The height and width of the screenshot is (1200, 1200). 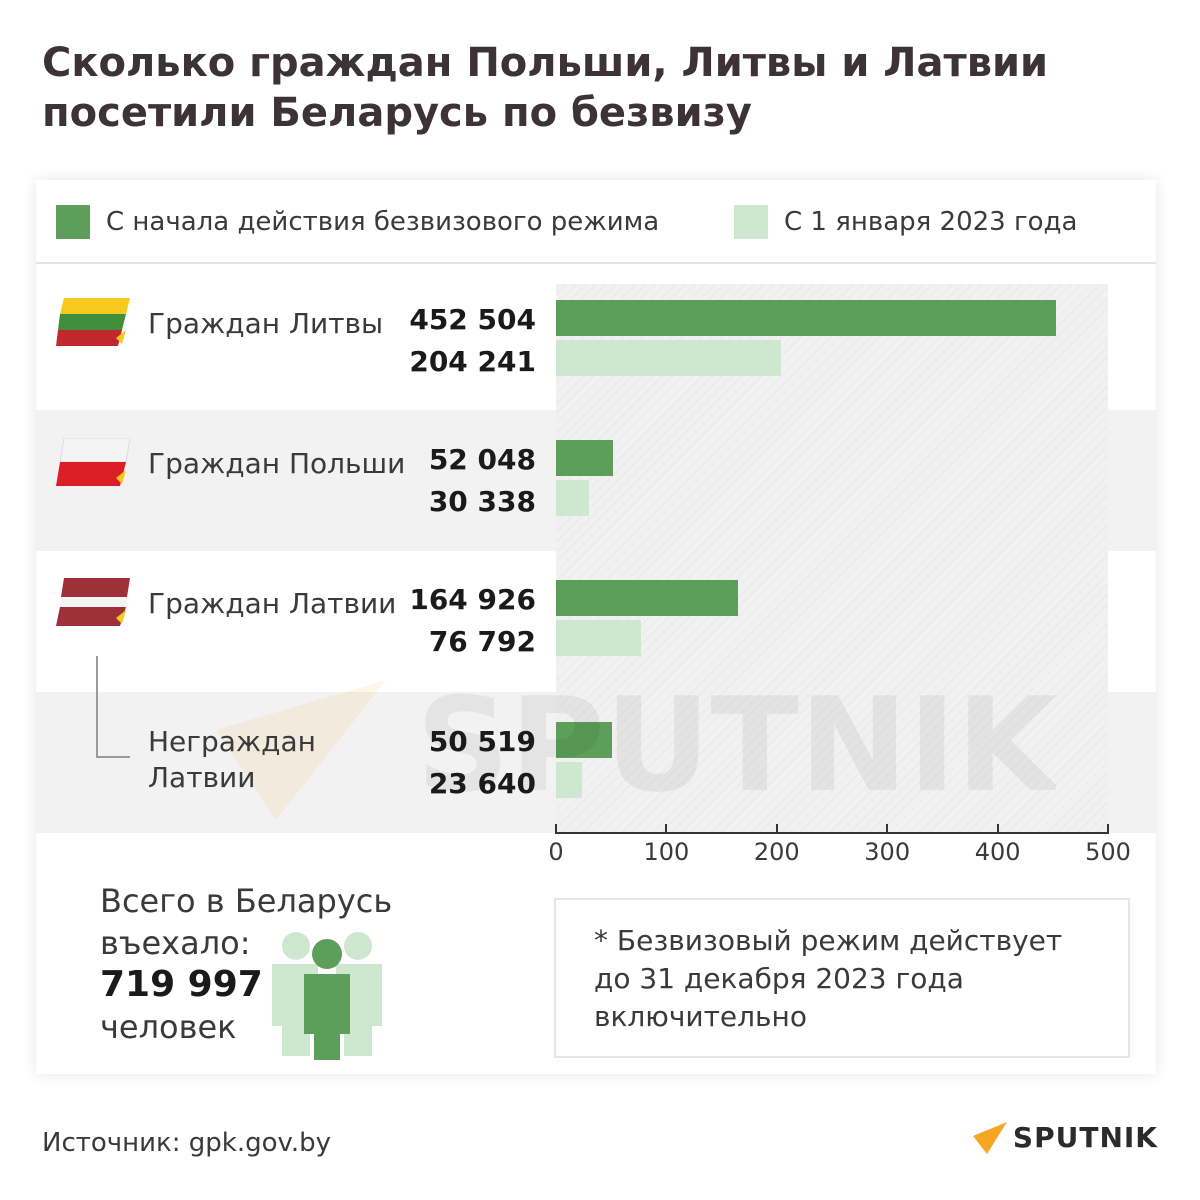 I want to click on total-line2: въехало:, so click(x=175, y=943).